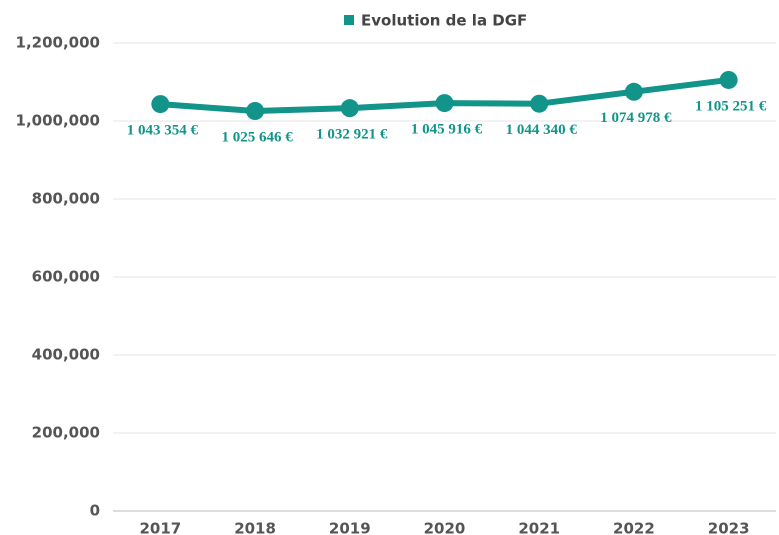 This screenshot has width=779, height=535. Describe the element at coordinates (257, 137) in the screenshot. I see `value-label: 1 025 646 €` at that location.